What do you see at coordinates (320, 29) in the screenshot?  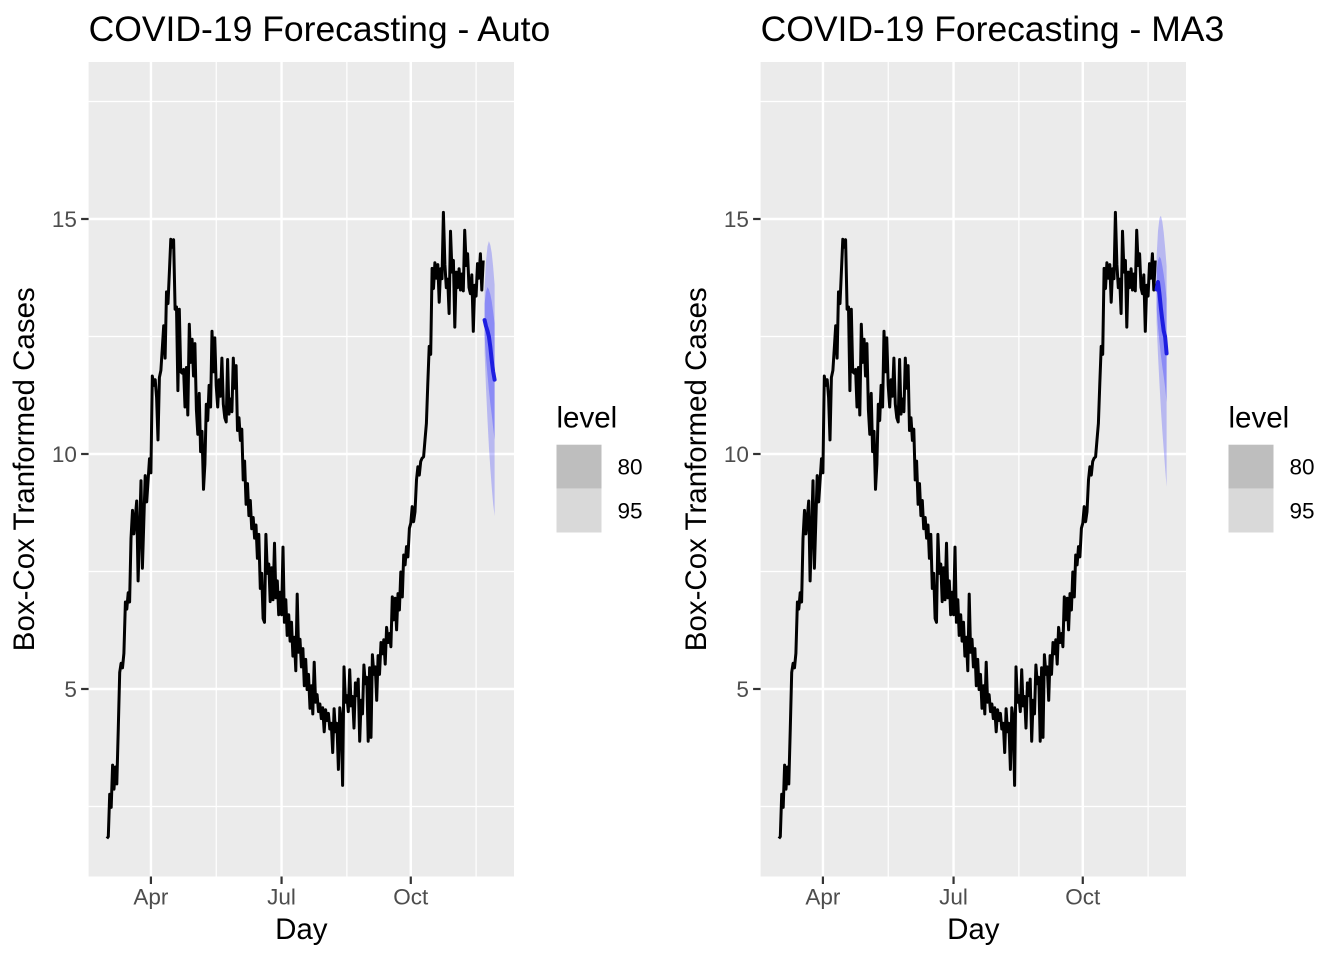 I see `plot-title: COVID-19 Forecasting - Auto` at bounding box center [320, 29].